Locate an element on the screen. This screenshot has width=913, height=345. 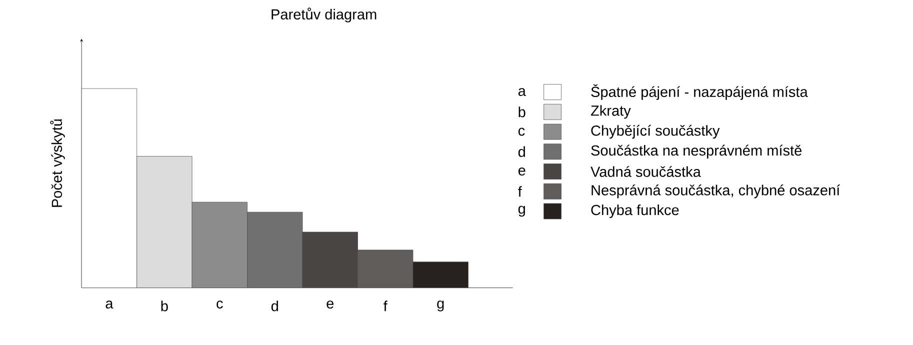
category-label: e is located at coordinates (522, 172).